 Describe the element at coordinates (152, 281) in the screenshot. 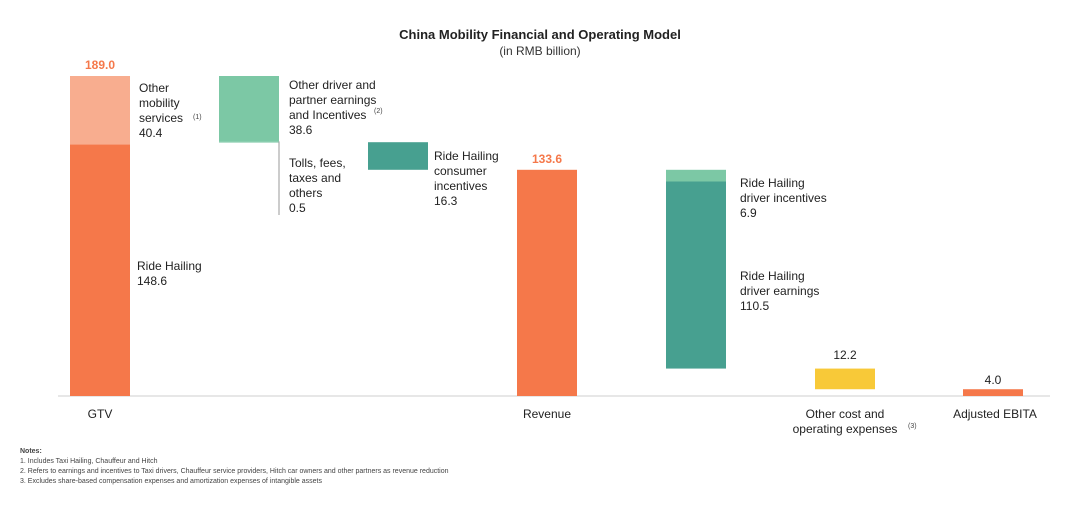

I see `gtv-ride-hailing-label-line-1: 148.6` at that location.